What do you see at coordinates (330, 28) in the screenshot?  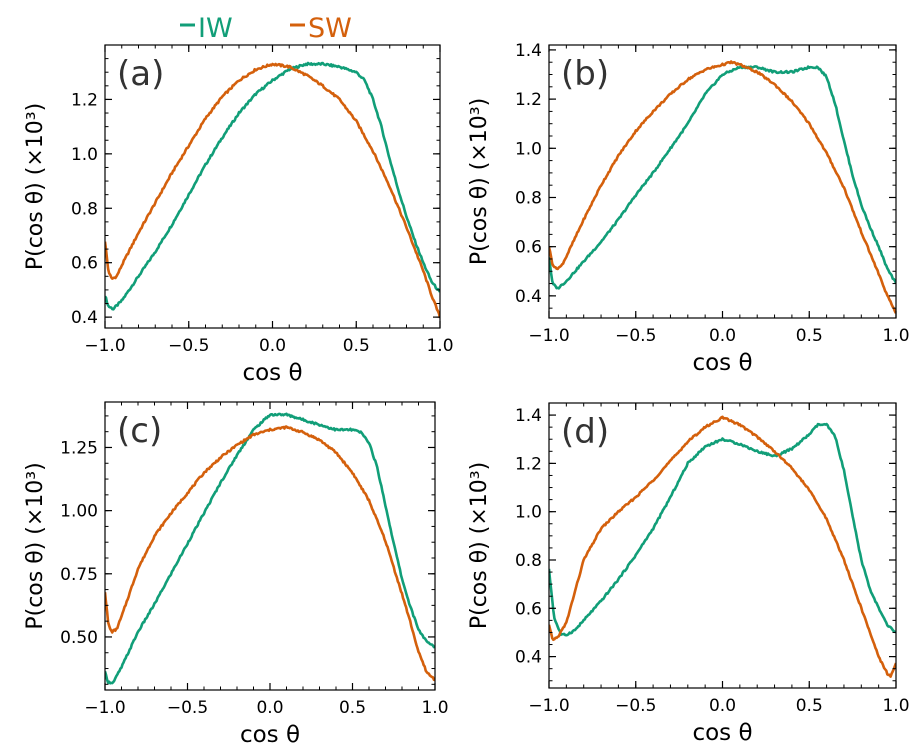 I see `legend-label-sw: SW` at bounding box center [330, 28].